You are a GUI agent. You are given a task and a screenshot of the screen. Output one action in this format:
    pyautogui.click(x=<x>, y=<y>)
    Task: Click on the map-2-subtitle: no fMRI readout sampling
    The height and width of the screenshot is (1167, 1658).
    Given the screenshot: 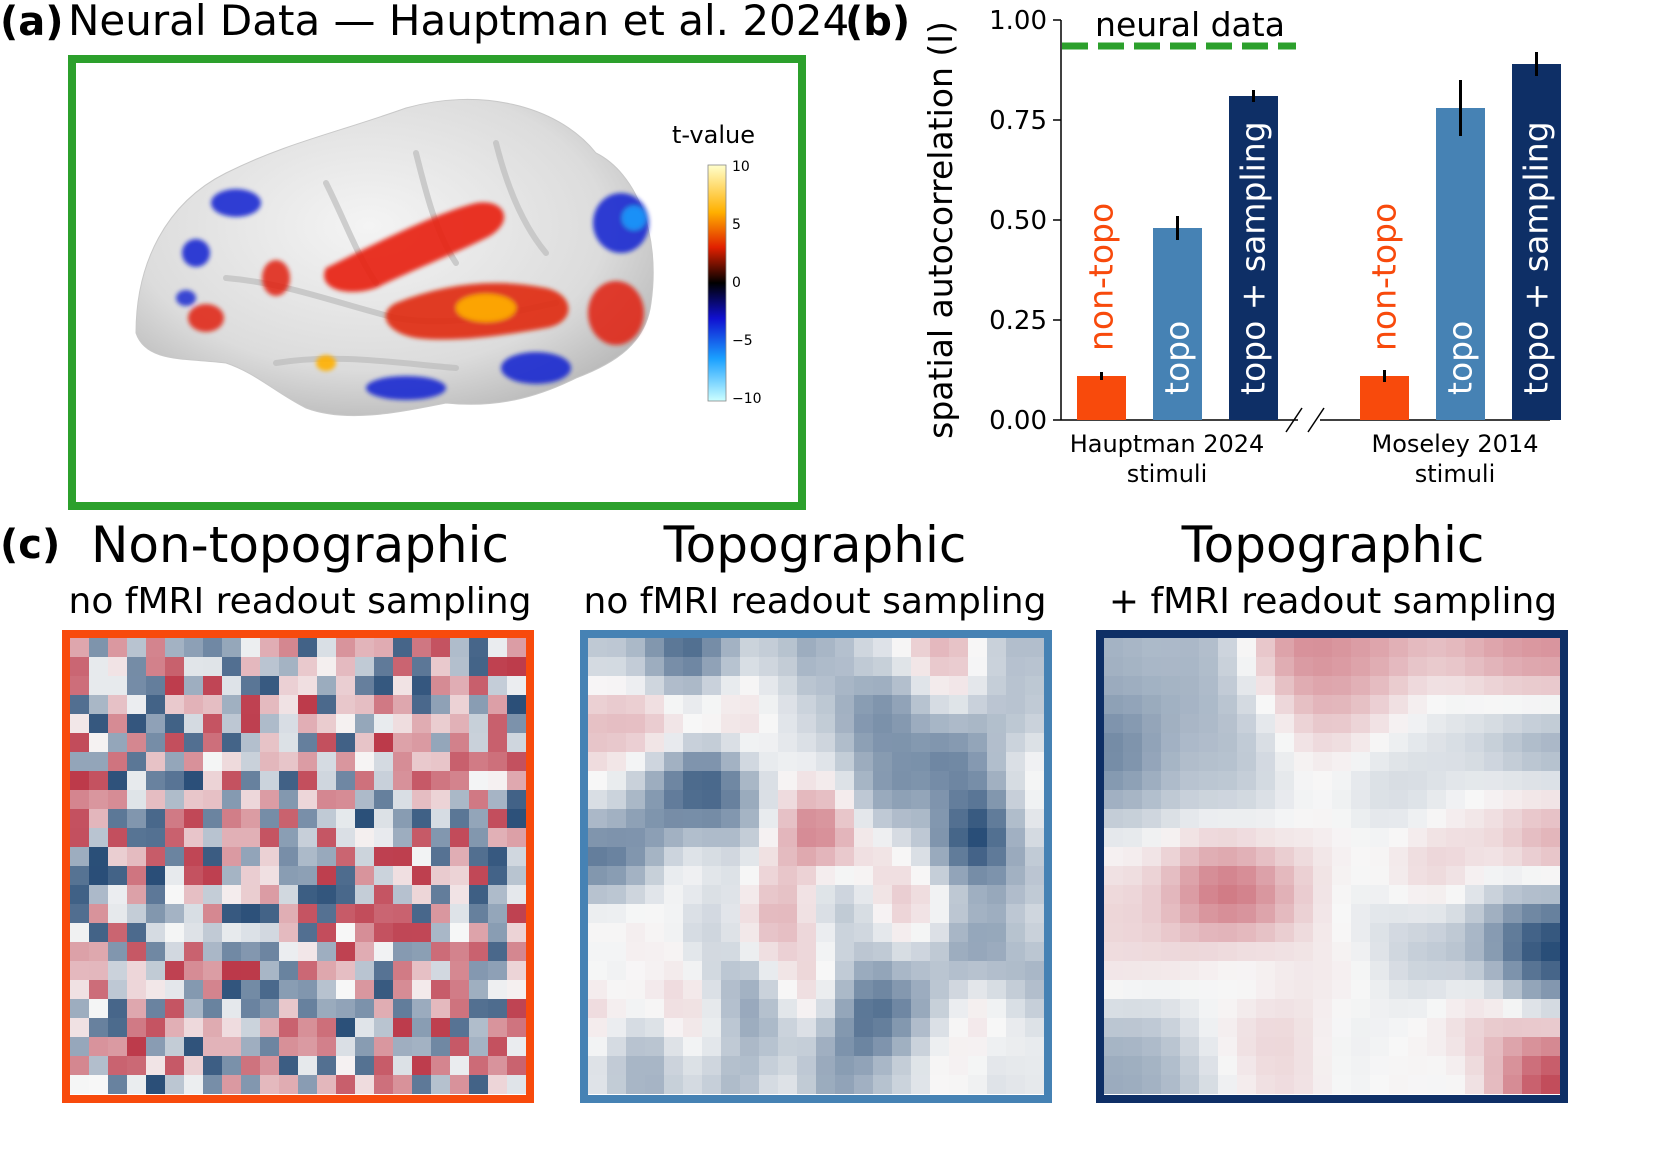 What is the action you would take?
    pyautogui.click(x=815, y=601)
    